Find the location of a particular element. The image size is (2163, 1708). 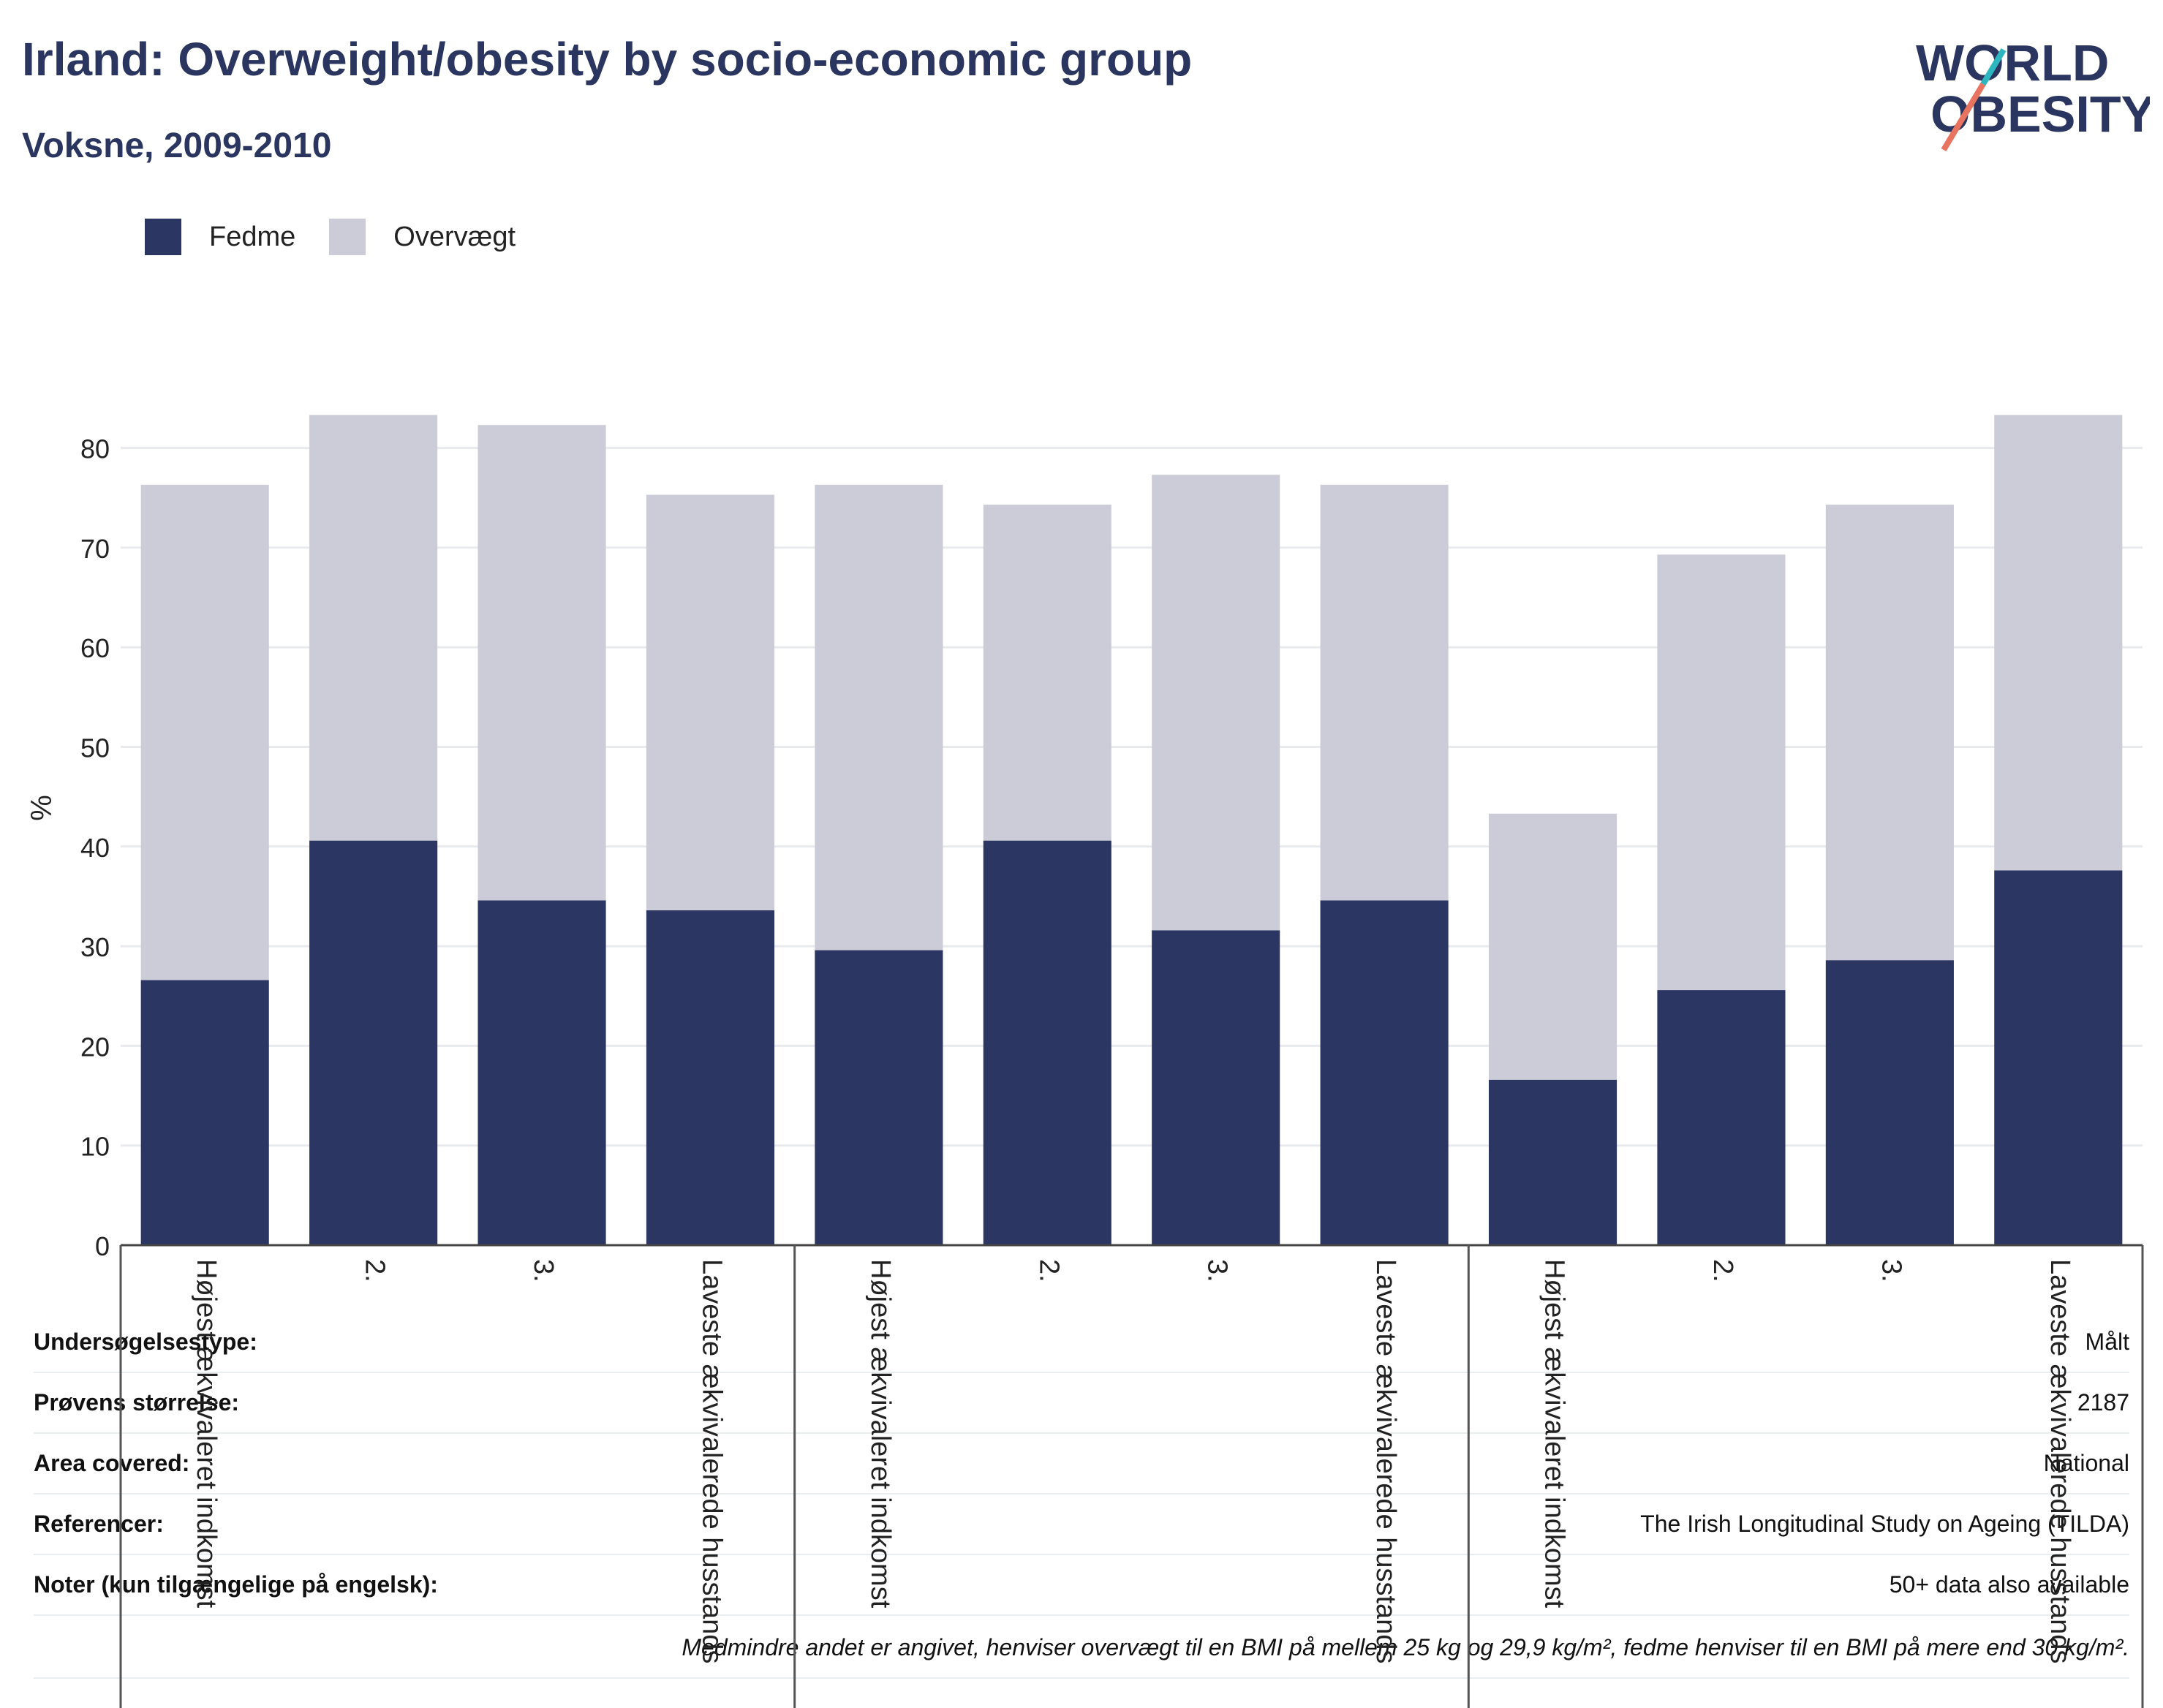

y-tick-label: 20 is located at coordinates (95, 1047).